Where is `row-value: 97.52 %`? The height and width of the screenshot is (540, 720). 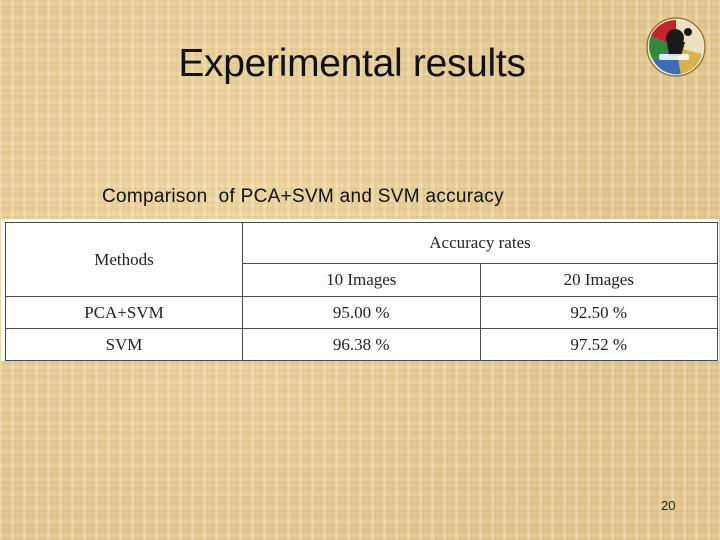
row-value: 97.52 % is located at coordinates (598, 344).